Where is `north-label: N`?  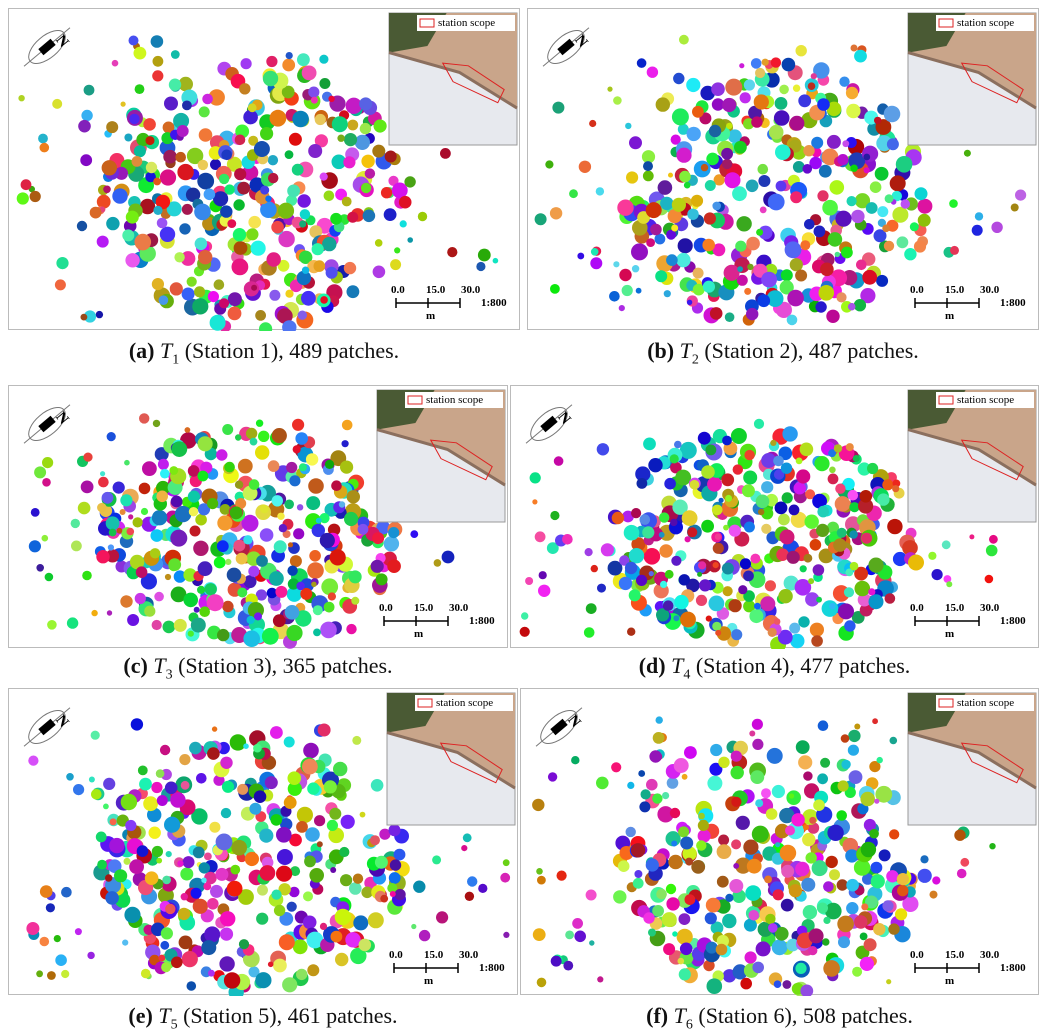
north-label: N is located at coordinates (61, 418).